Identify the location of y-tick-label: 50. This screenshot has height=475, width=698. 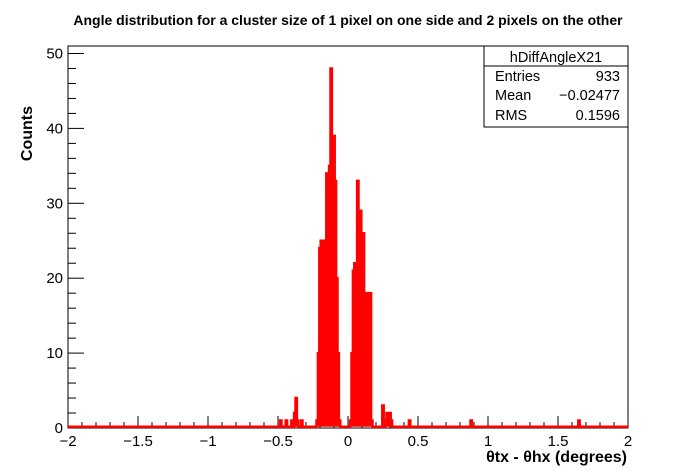
(54, 53).